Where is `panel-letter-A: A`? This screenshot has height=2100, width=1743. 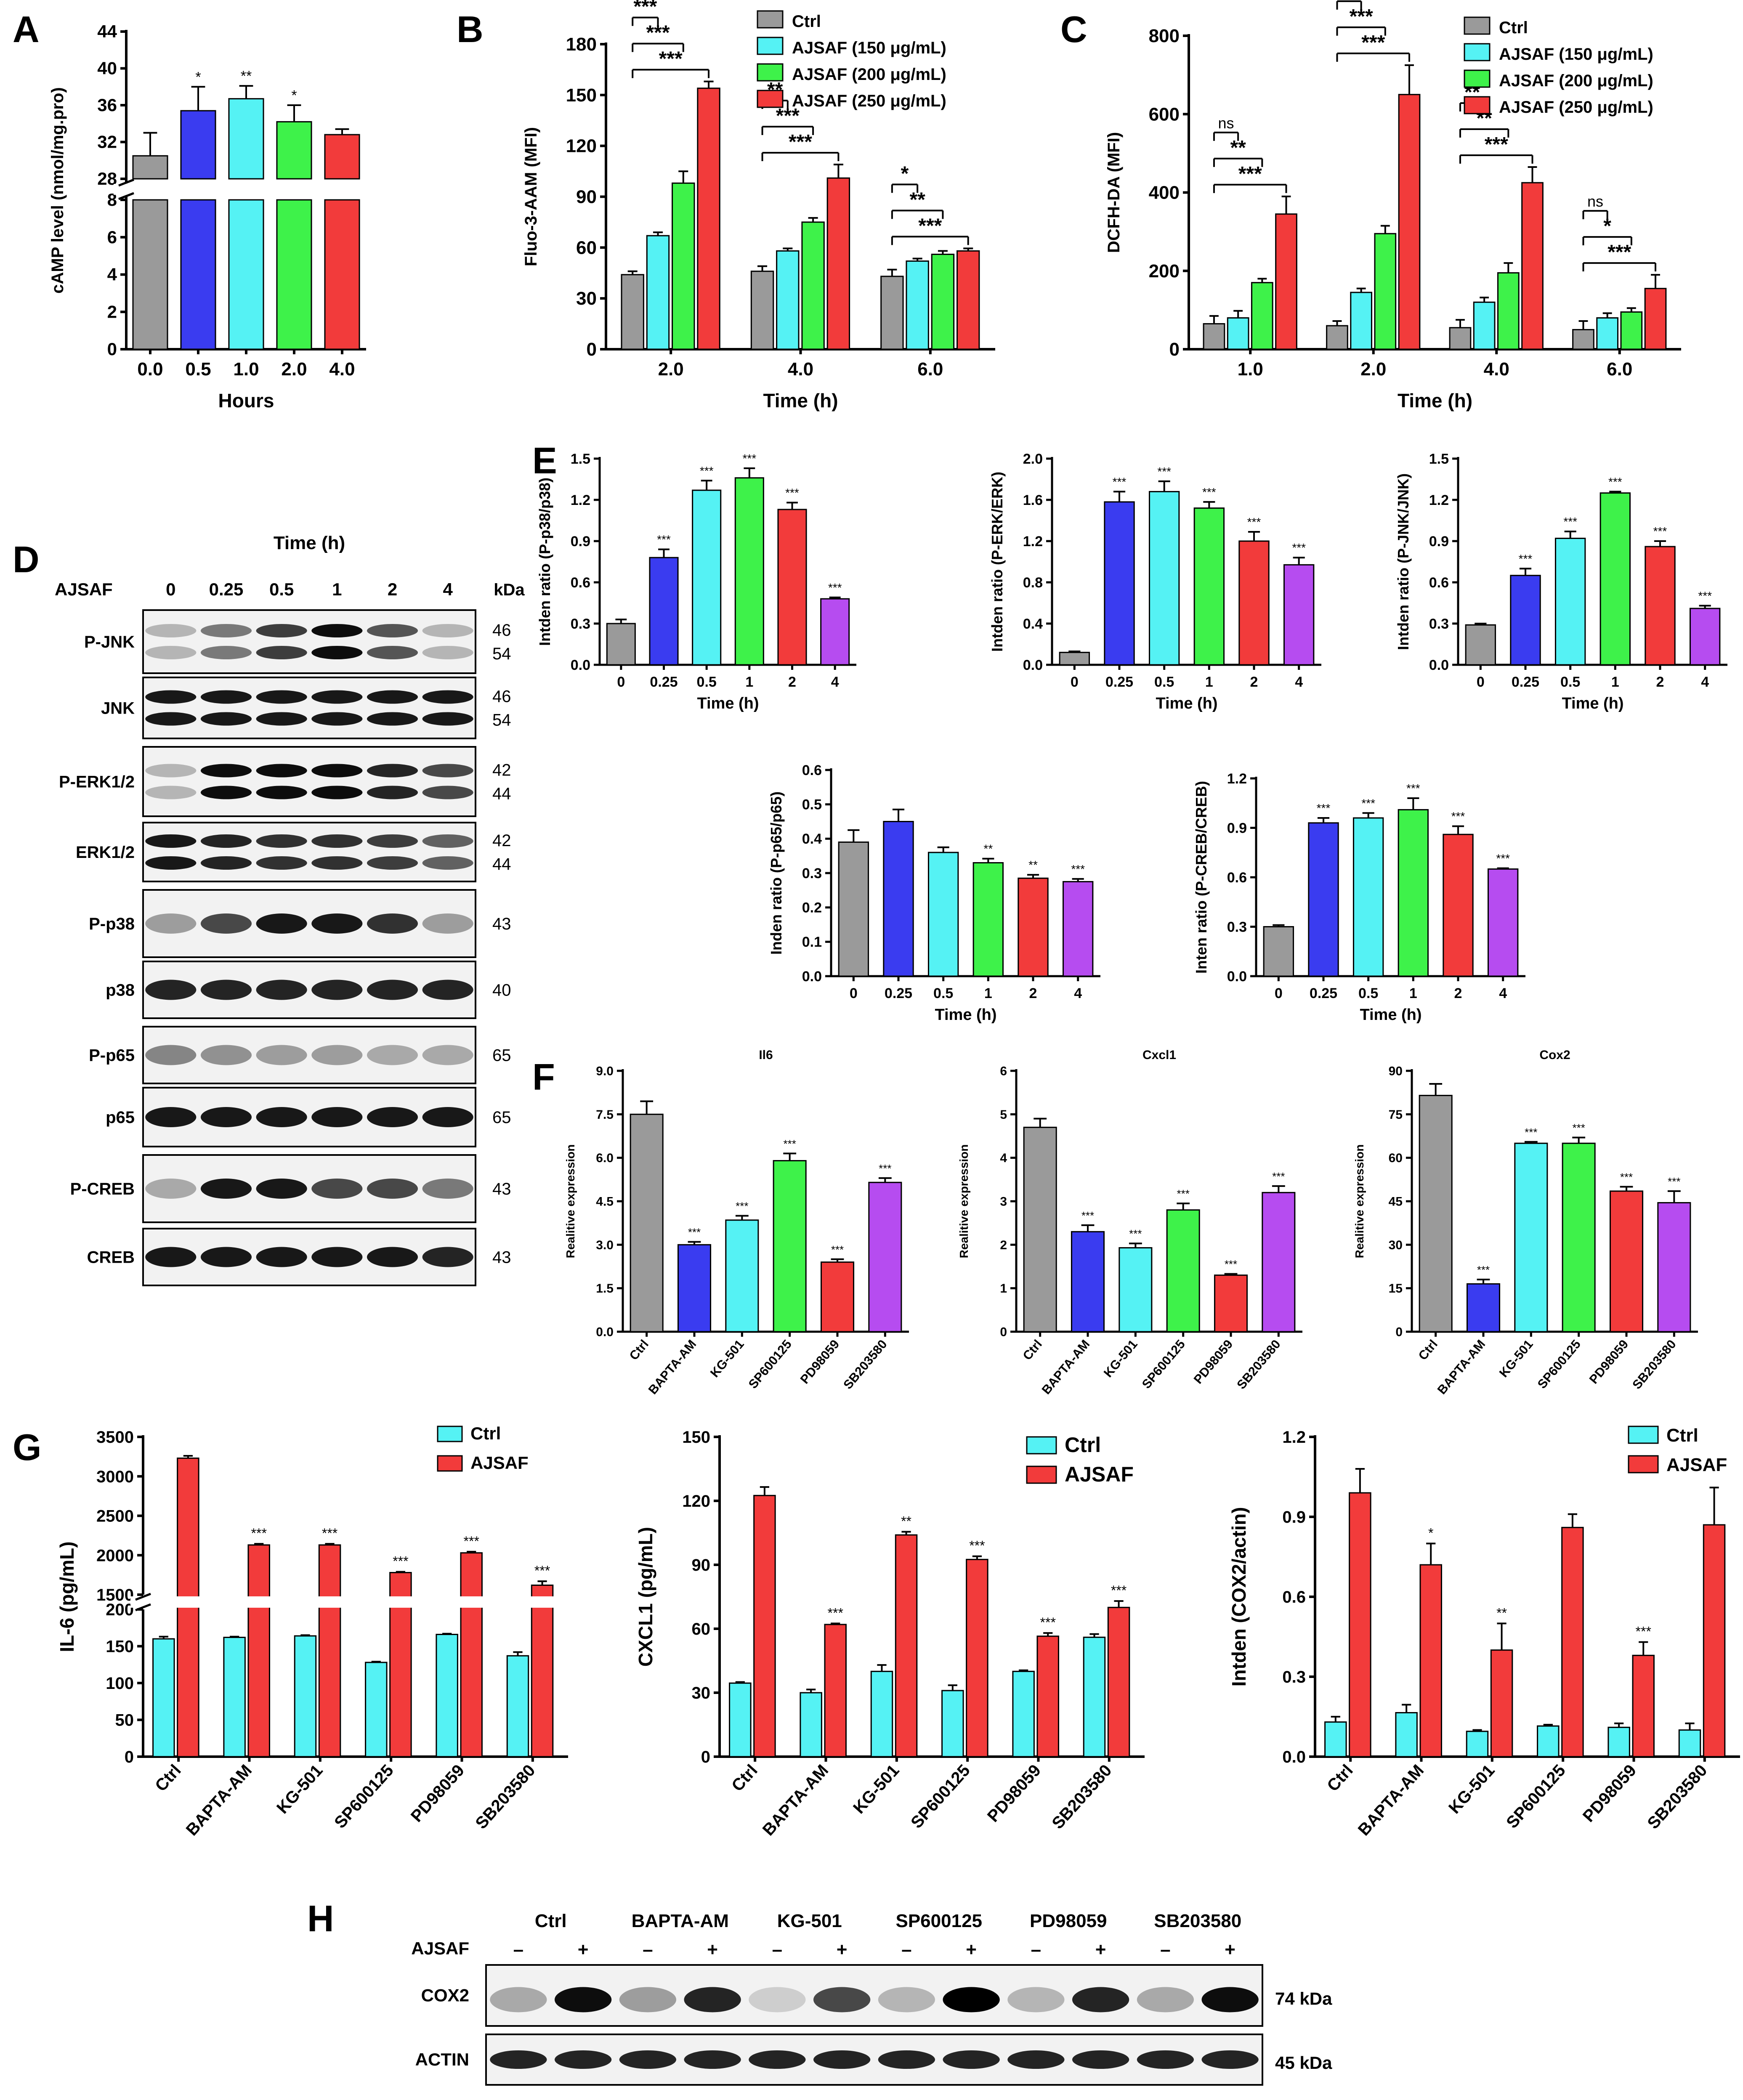 panel-letter-A: A is located at coordinates (26, 29).